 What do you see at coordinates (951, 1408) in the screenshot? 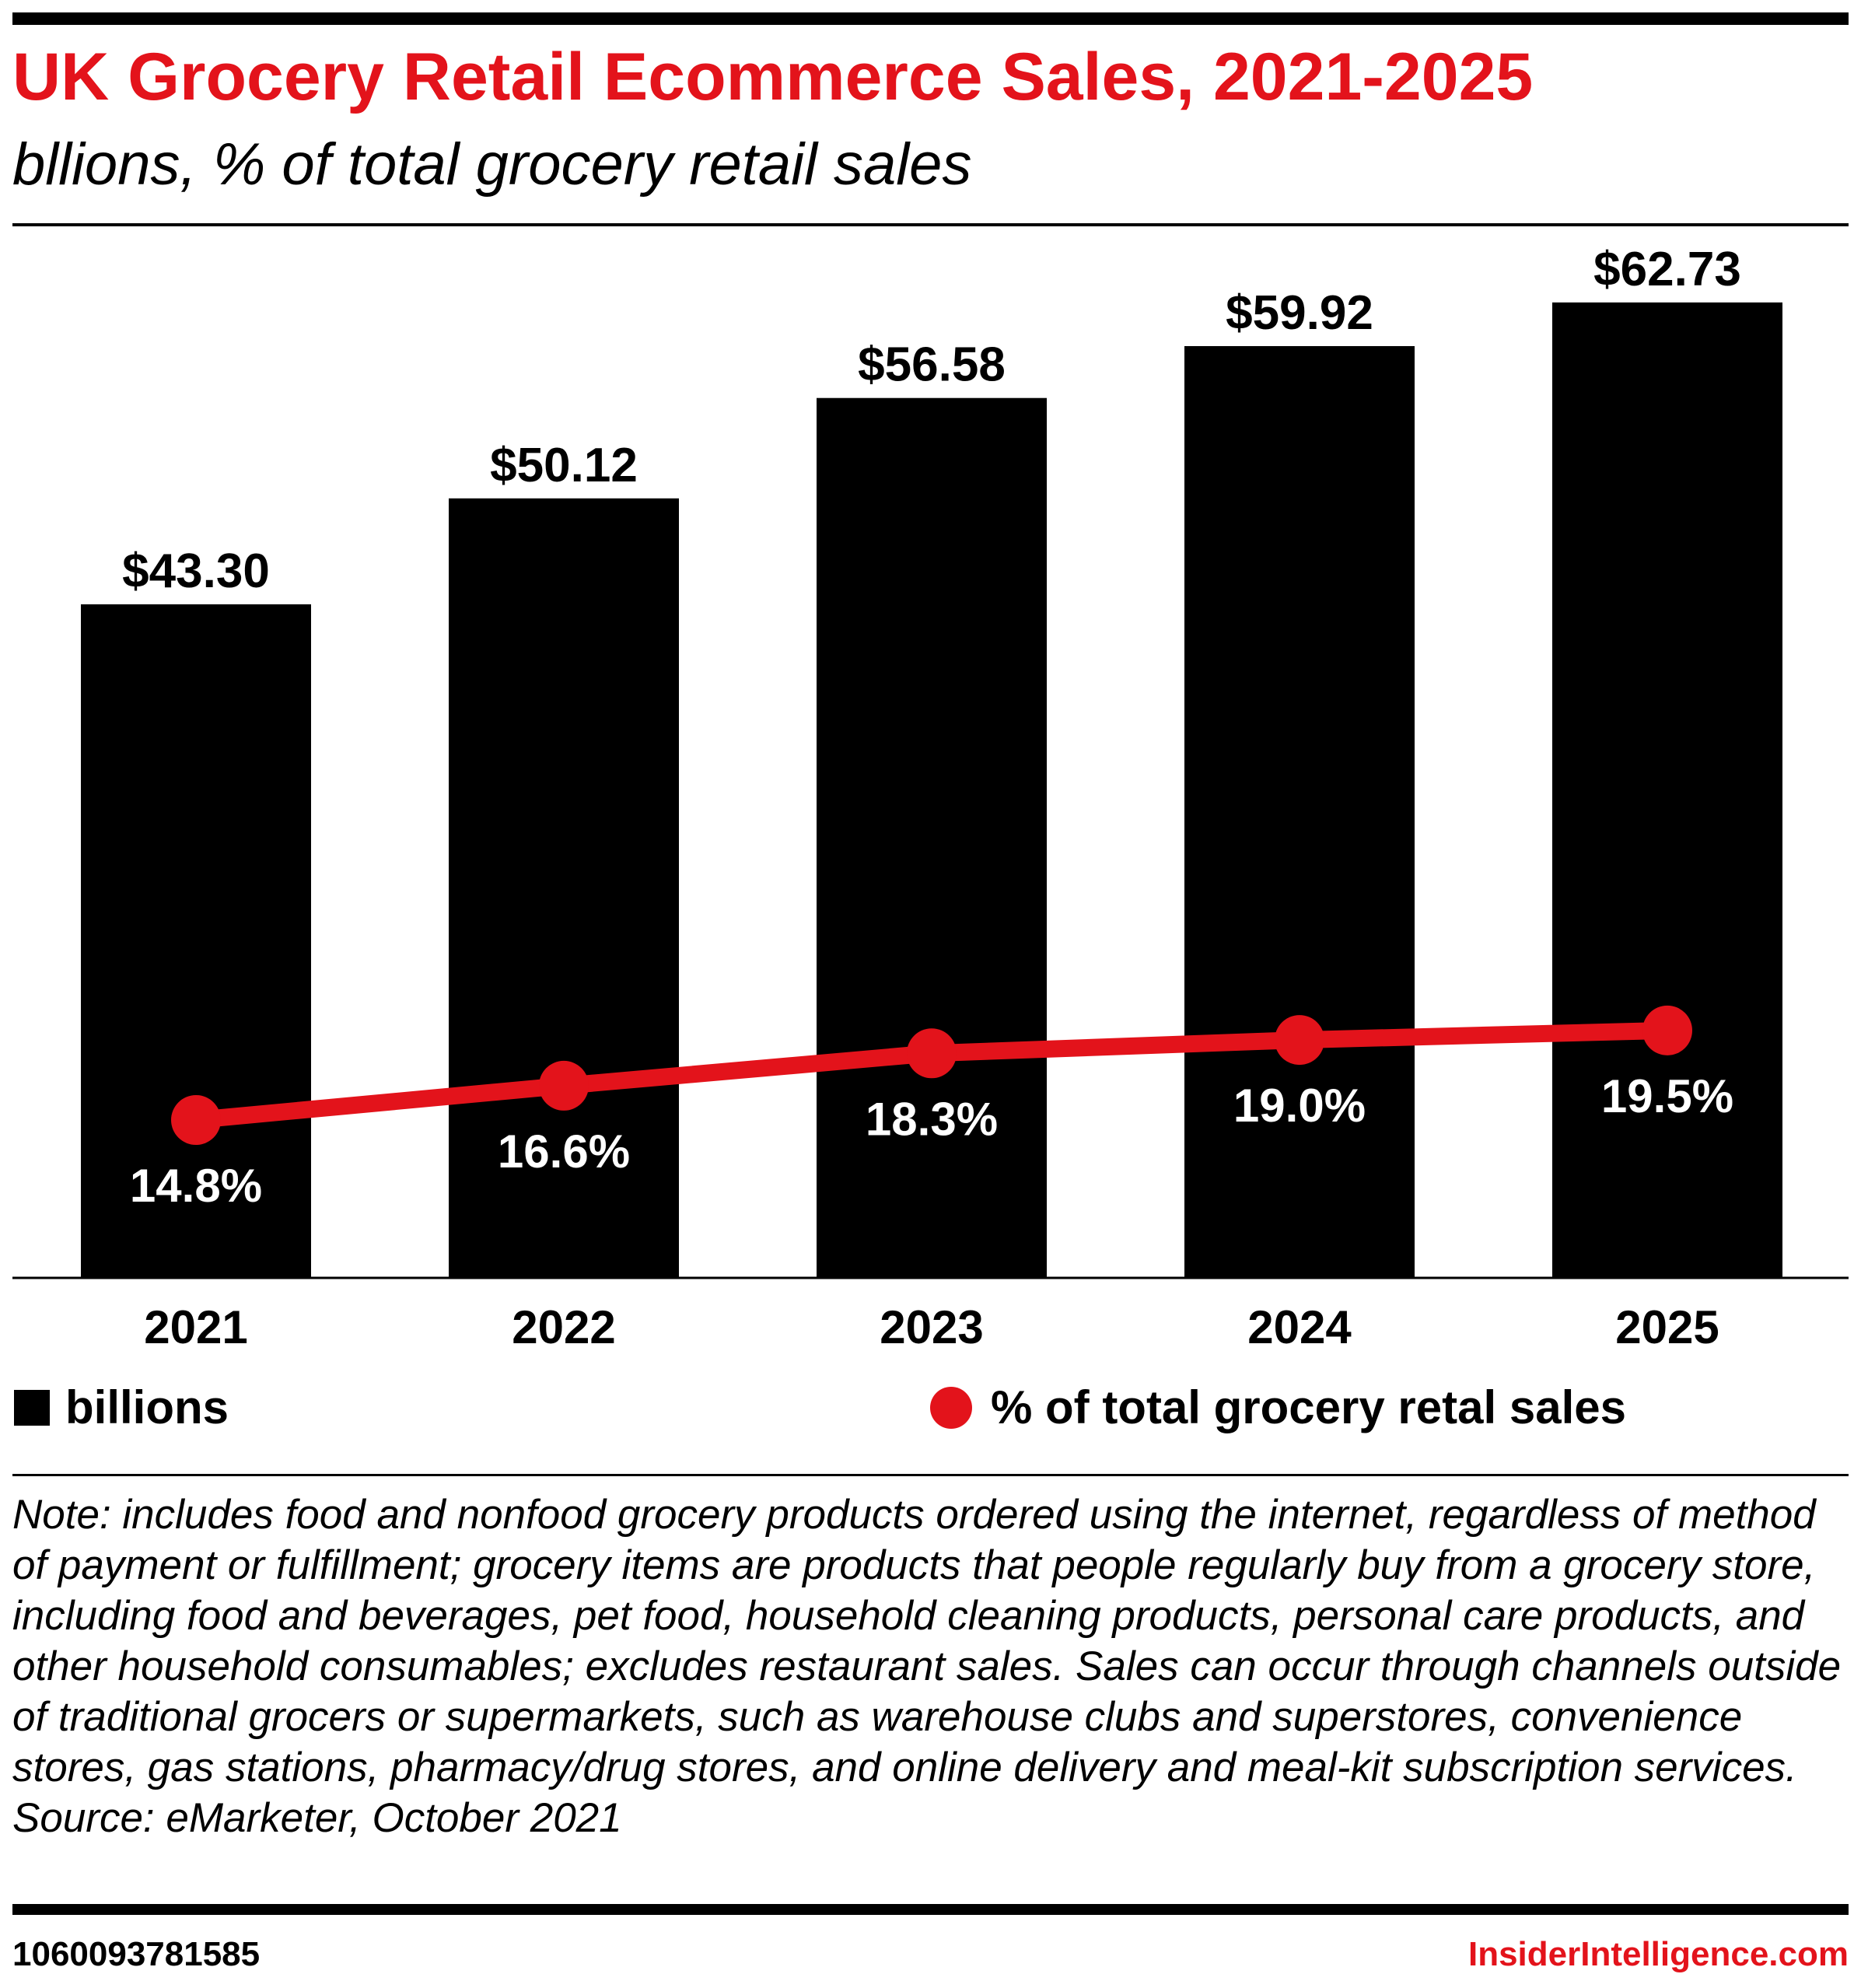
I see `legend-dot-icon` at bounding box center [951, 1408].